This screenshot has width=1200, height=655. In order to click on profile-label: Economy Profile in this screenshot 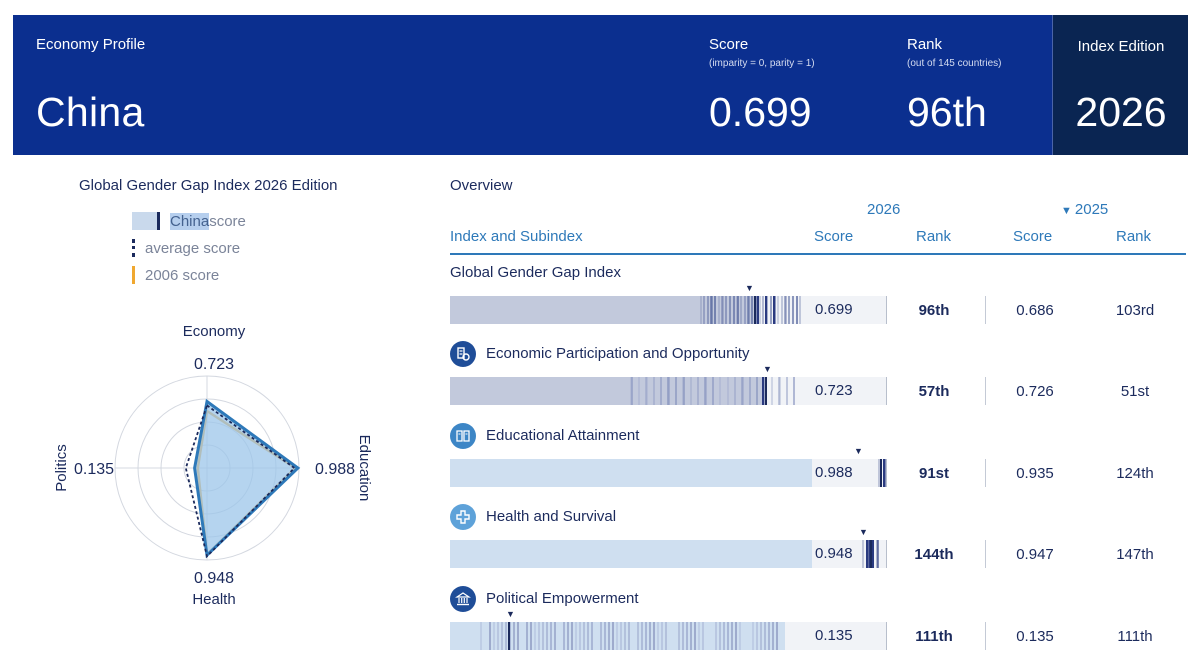, I will do `click(91, 44)`.